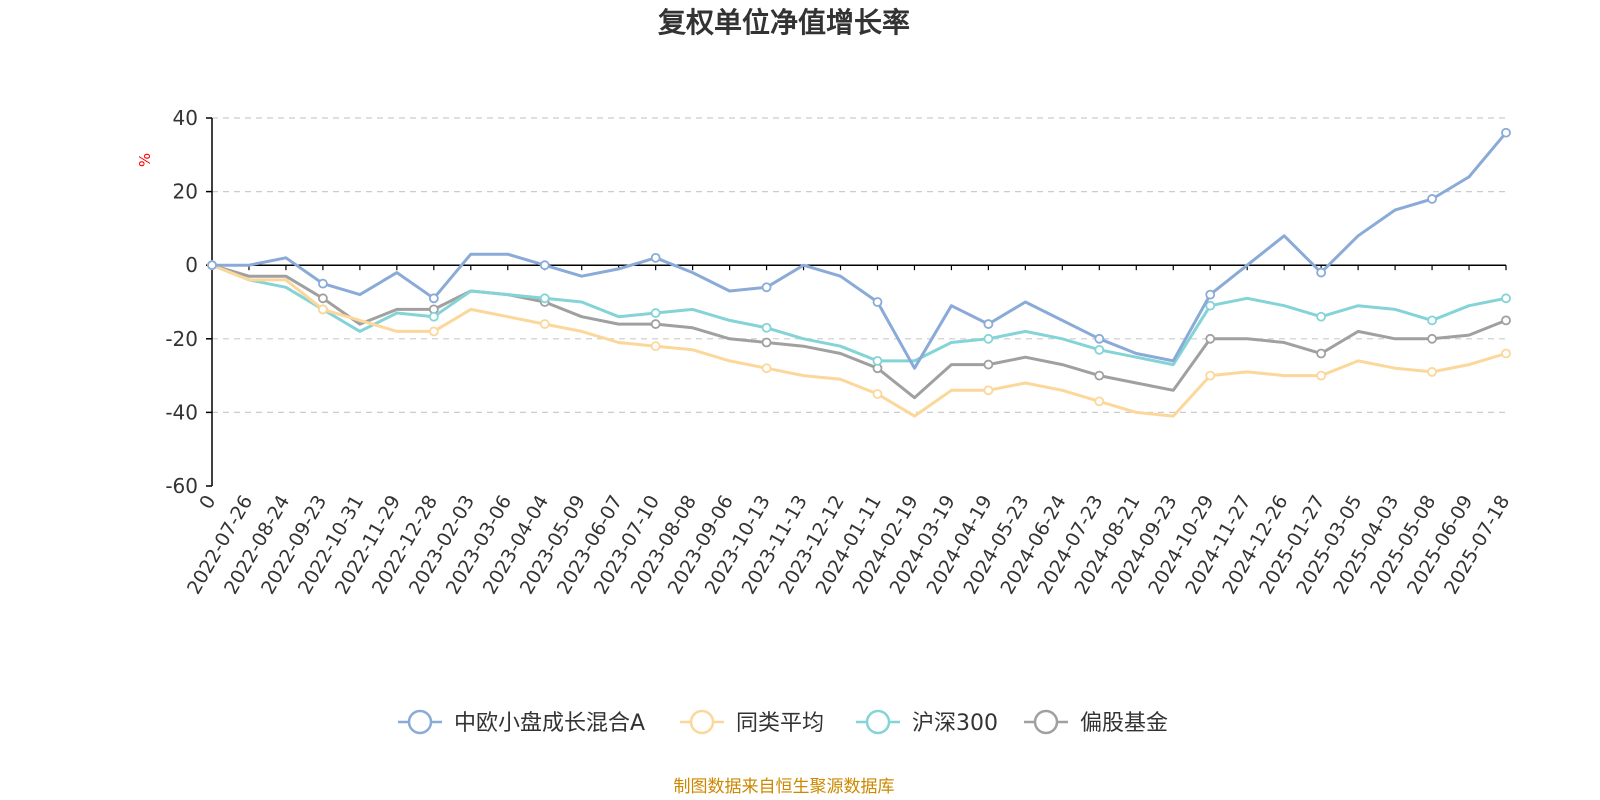 The image size is (1600, 800). What do you see at coordinates (1124, 723) in the screenshot?
I see `legend-label: 偏股基金` at bounding box center [1124, 723].